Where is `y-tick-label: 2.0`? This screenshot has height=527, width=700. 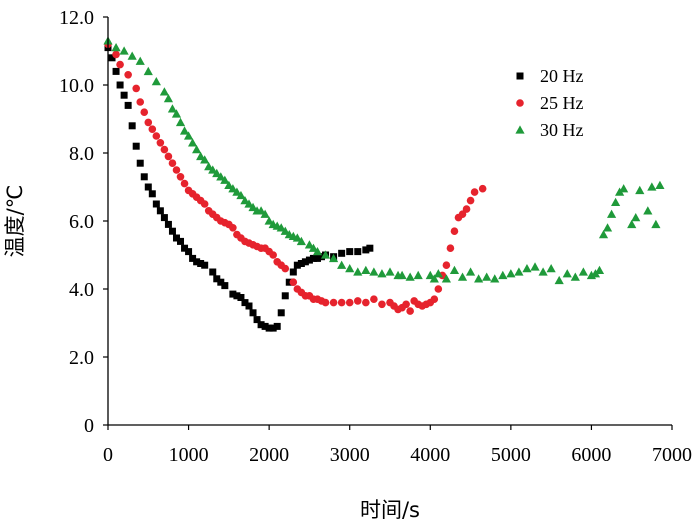
y-tick-label: 2.0 is located at coordinates (81, 358).